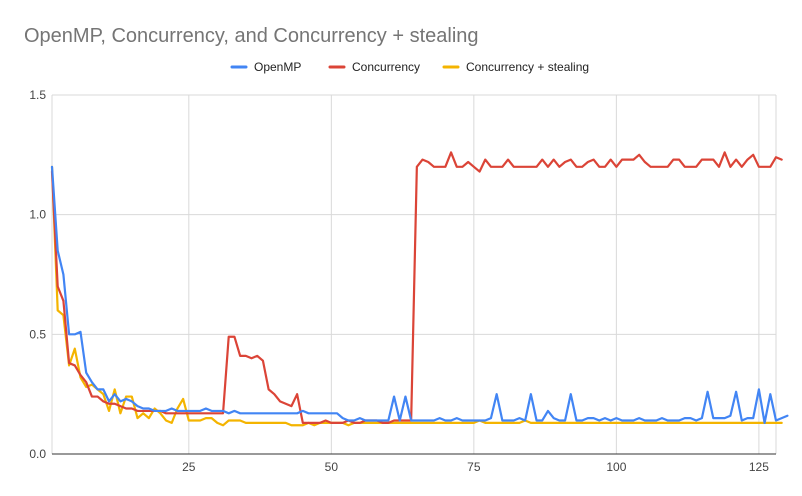 This screenshot has width=802, height=496. I want to click on x-tick-label: 100, so click(616, 467).